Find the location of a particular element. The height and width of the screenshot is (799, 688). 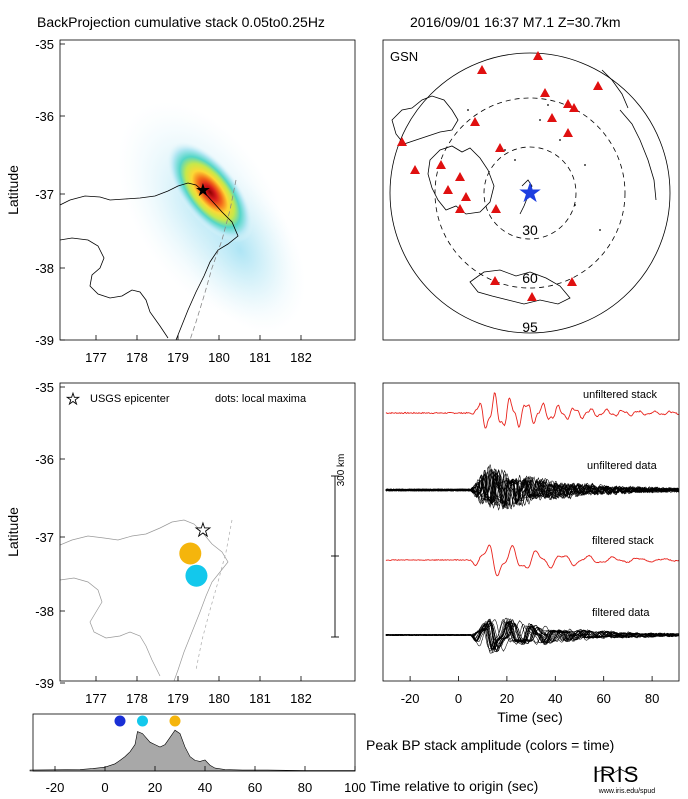

scale-bar is located at coordinates (335, 556).